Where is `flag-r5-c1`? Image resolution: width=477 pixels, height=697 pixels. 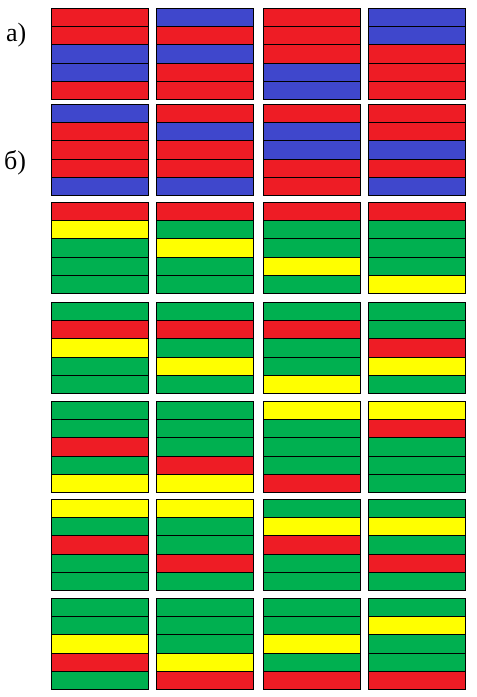
flag-r5-c1 is located at coordinates (100, 447).